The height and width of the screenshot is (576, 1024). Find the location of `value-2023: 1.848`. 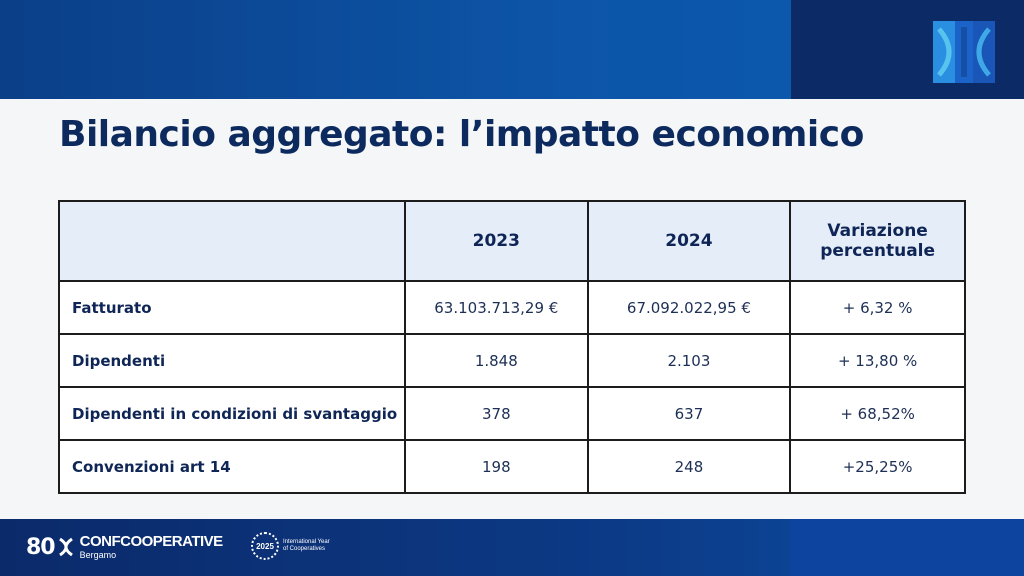

value-2023: 1.848 is located at coordinates (496, 360).